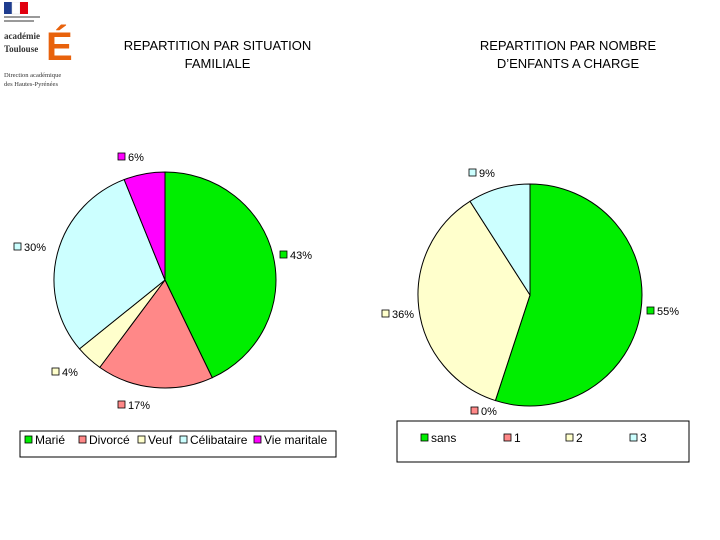 The width and height of the screenshot is (720, 540). Describe the element at coordinates (32, 75) in the screenshot. I see `logo-line-3: Direction académique` at that location.